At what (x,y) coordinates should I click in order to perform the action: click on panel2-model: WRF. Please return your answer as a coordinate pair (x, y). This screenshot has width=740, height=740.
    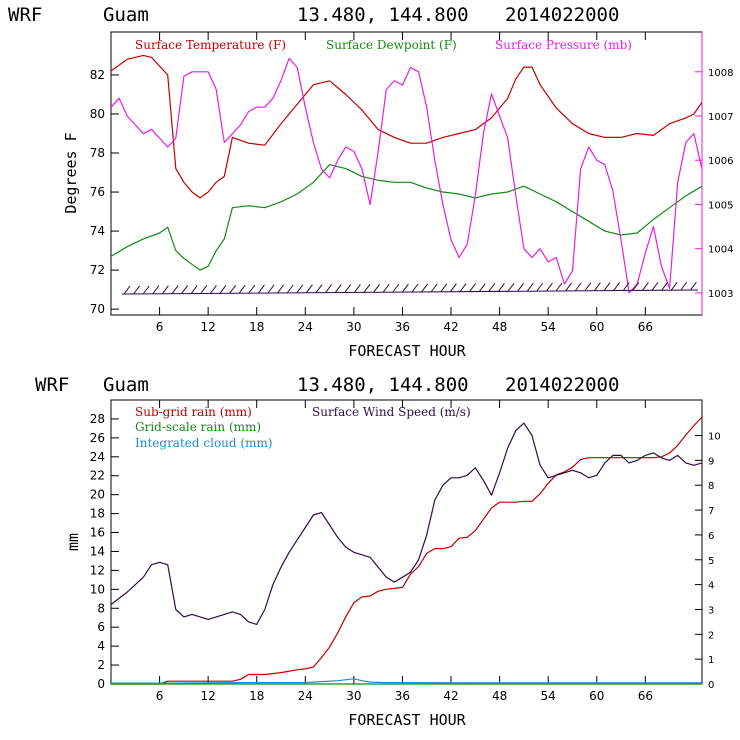
    Looking at the image, I should click on (52, 385).